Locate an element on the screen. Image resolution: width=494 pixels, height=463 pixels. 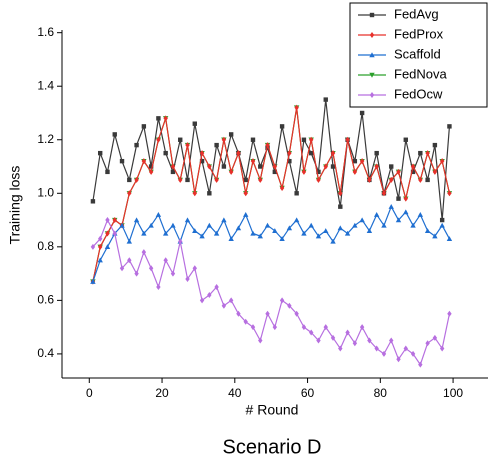
y-tick-label: 1.4 is located at coordinates (45, 85).